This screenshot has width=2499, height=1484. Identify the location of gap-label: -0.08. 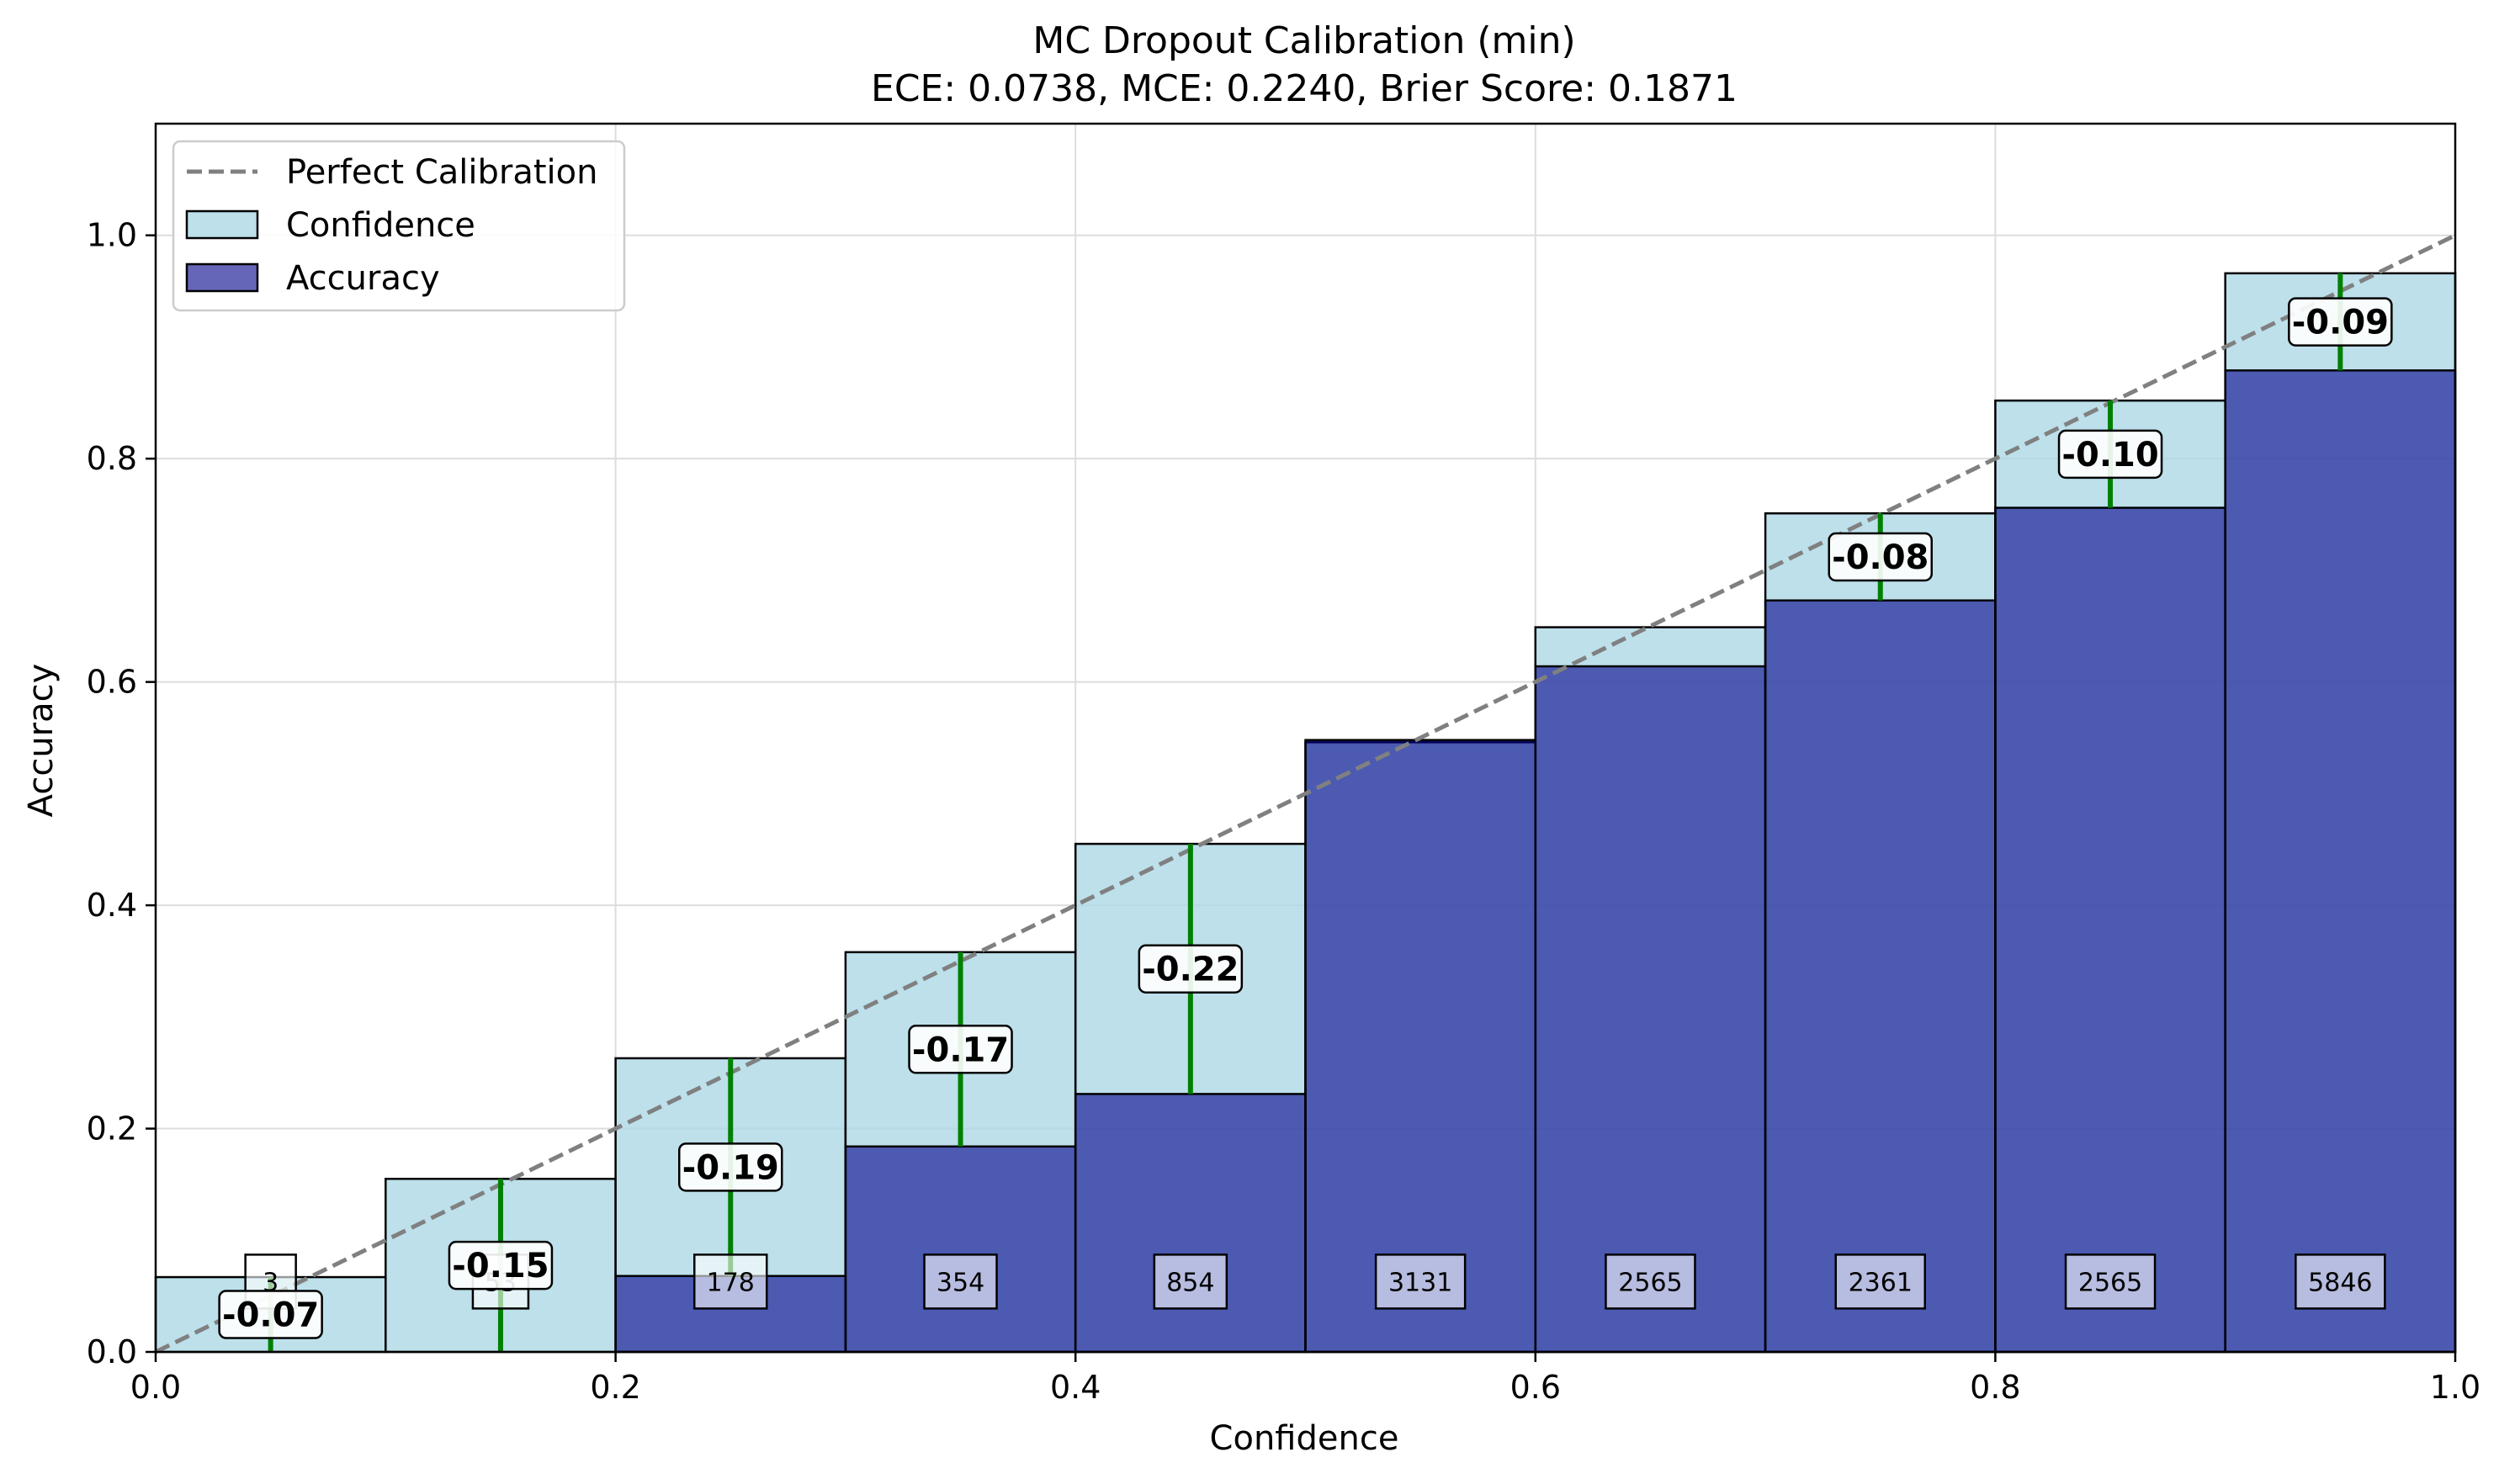
(1880, 557).